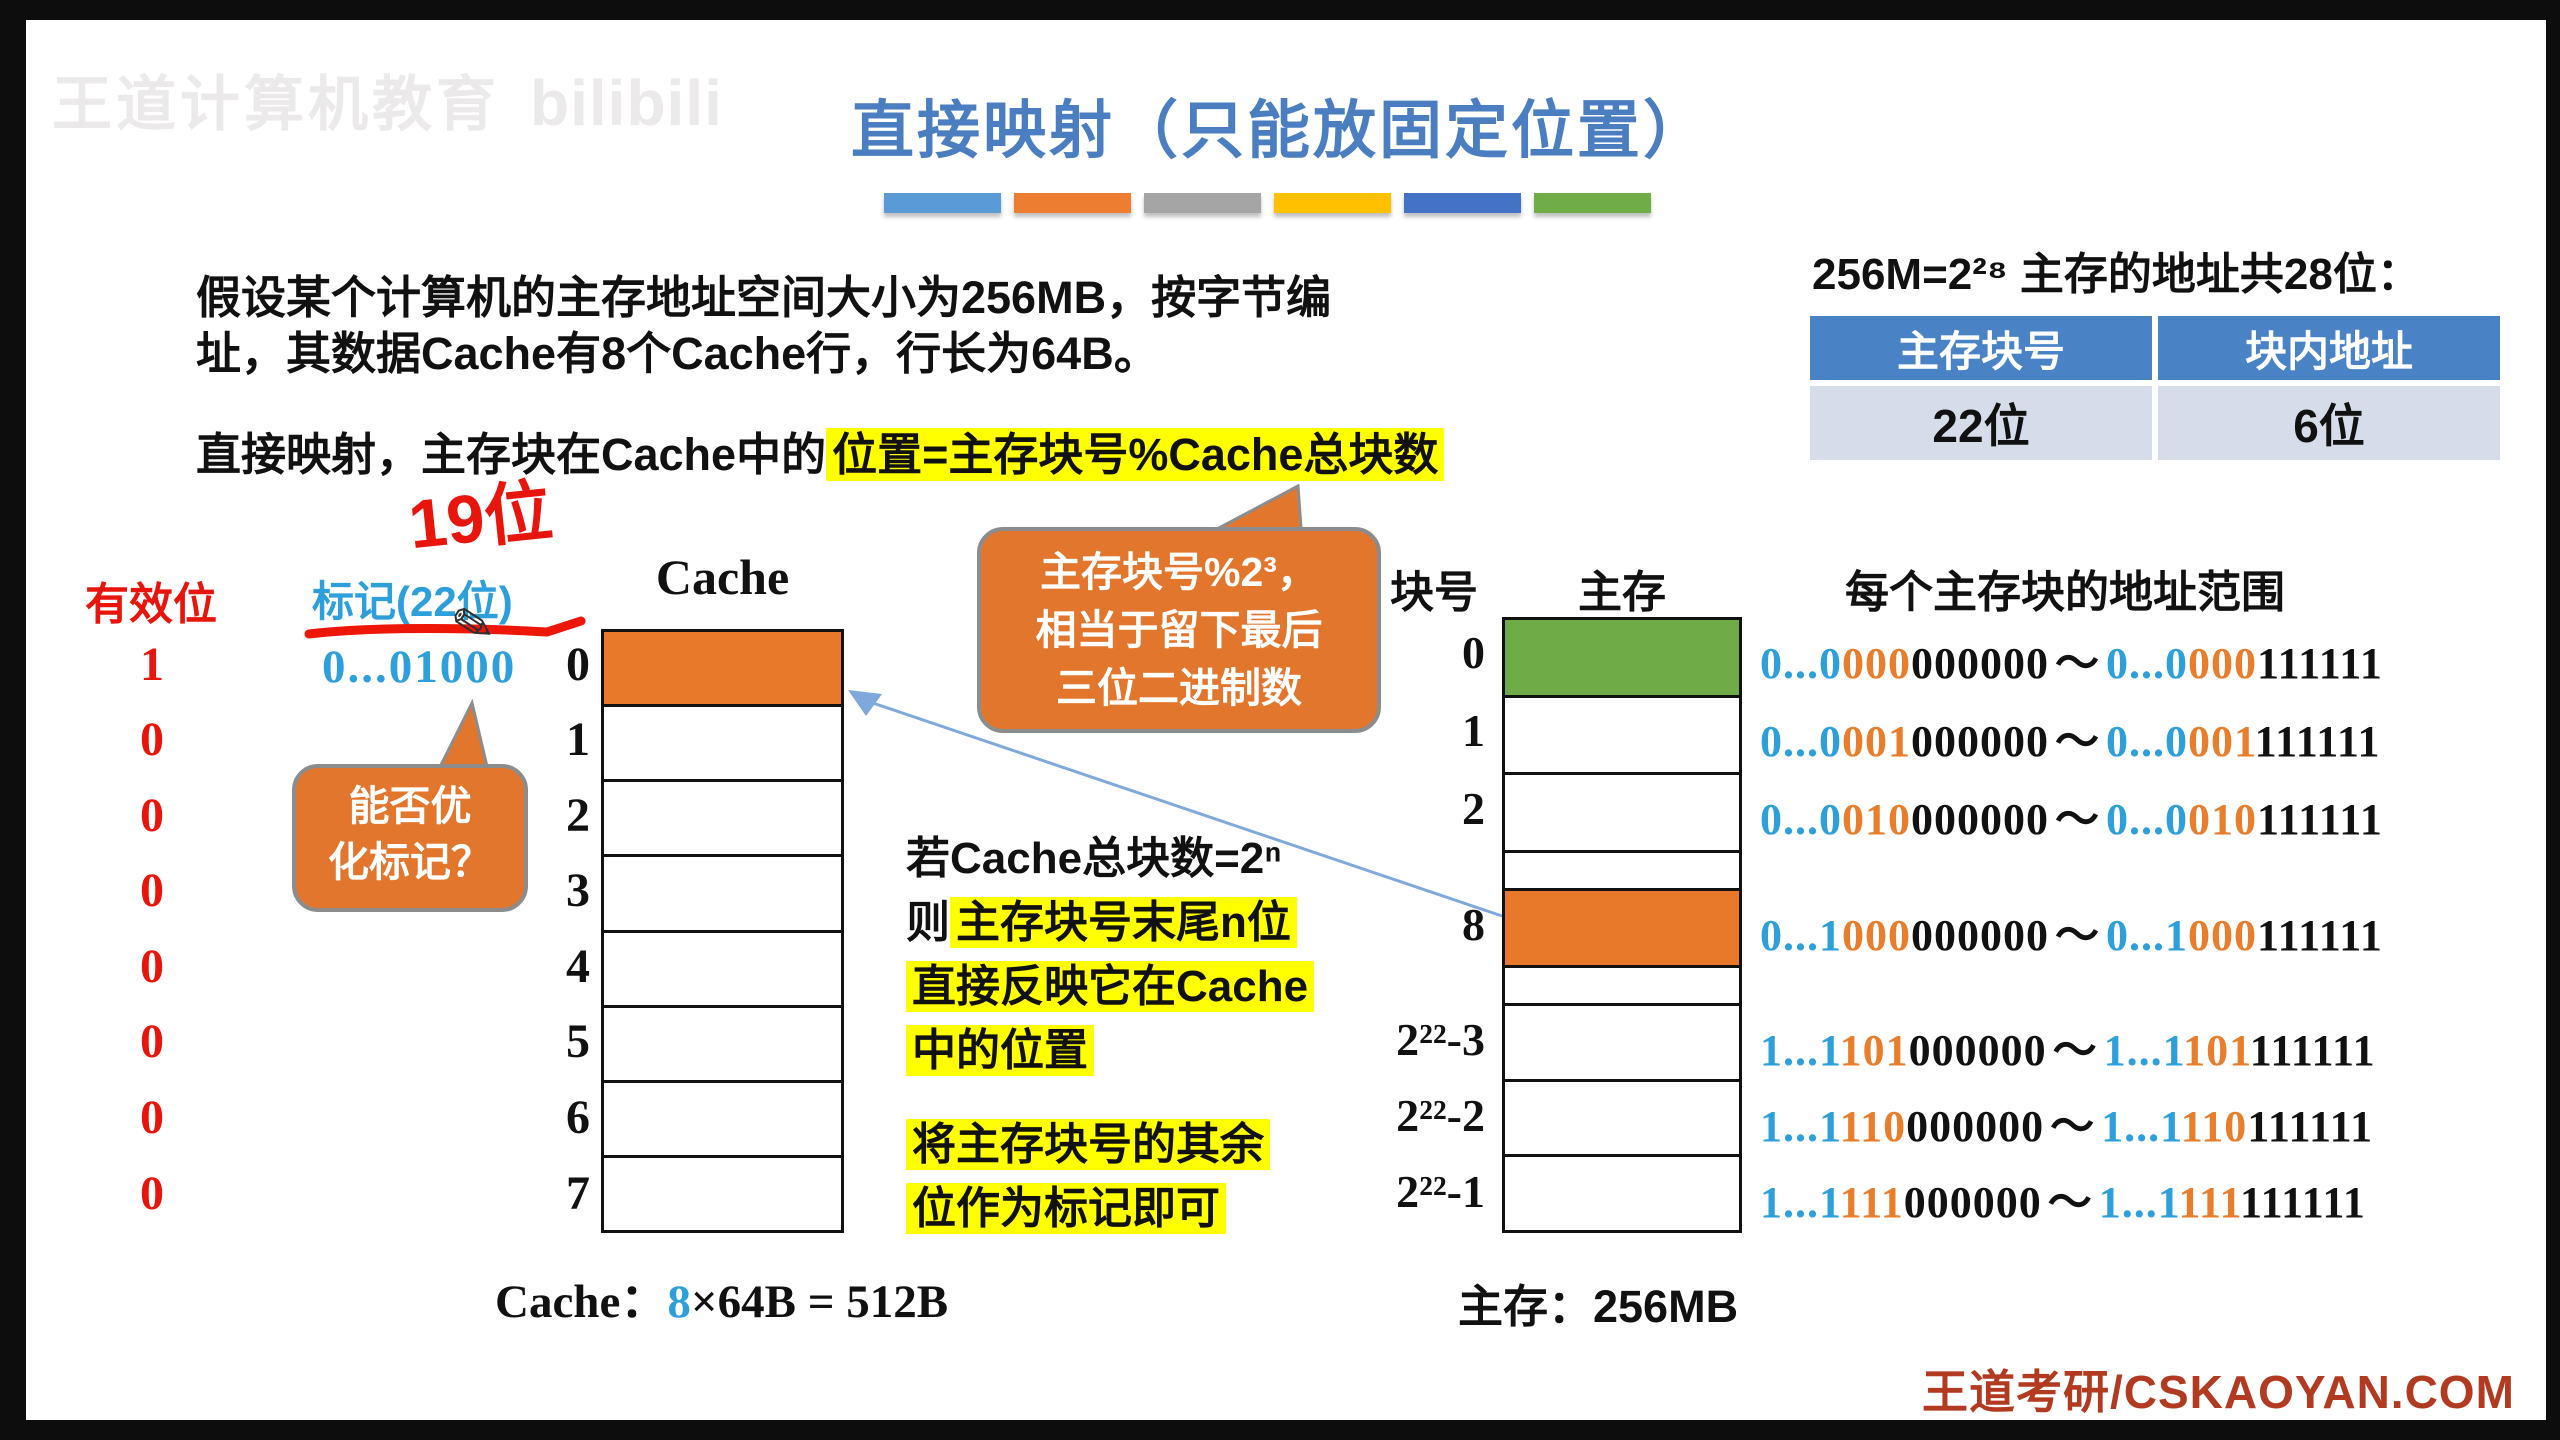 The width and height of the screenshot is (2560, 1440). What do you see at coordinates (152, 890) in the screenshot?
I see `valid-bit-3: 0` at bounding box center [152, 890].